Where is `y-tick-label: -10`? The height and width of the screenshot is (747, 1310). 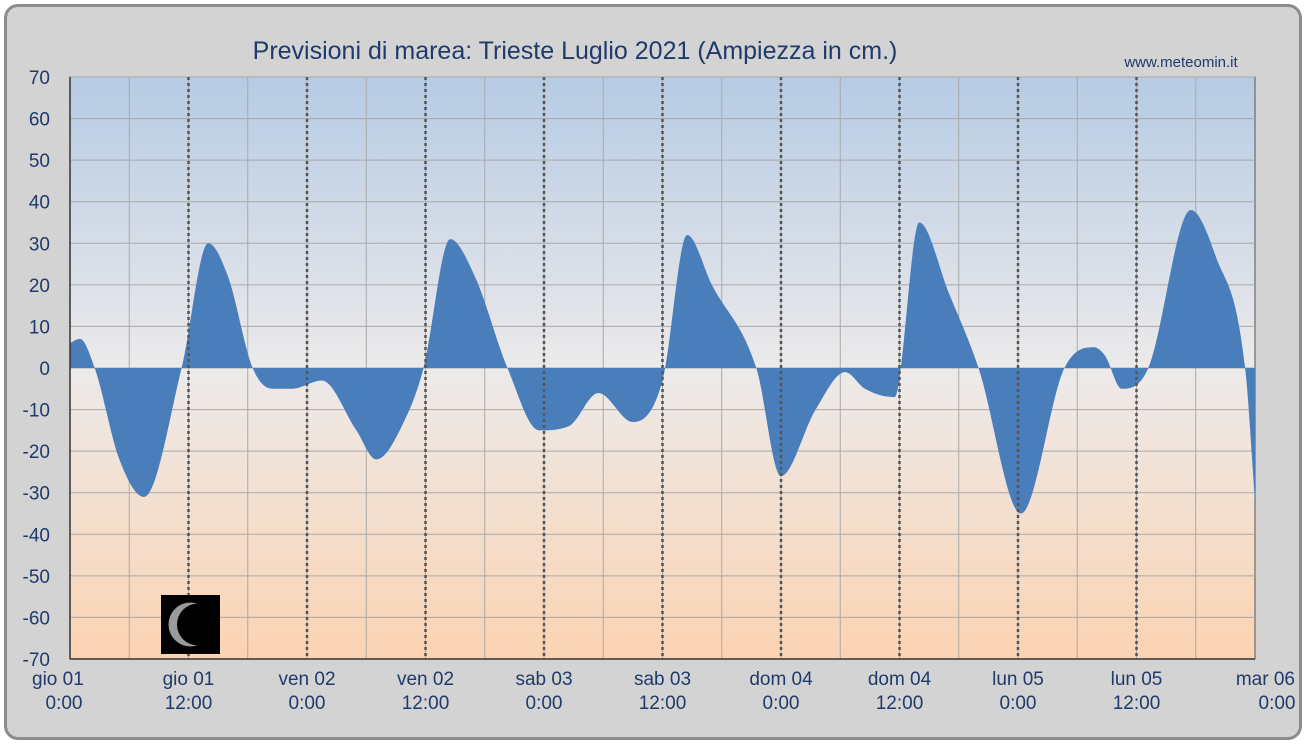
y-tick-label: -10 is located at coordinates (36, 411).